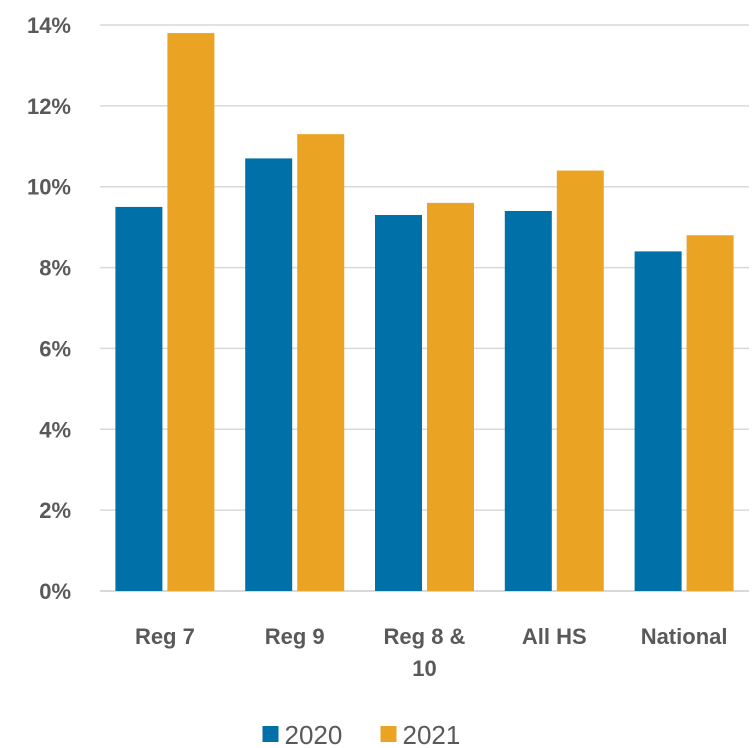 The width and height of the screenshot is (753, 748). What do you see at coordinates (49, 106) in the screenshot?
I see `y-tick-label: 12%` at bounding box center [49, 106].